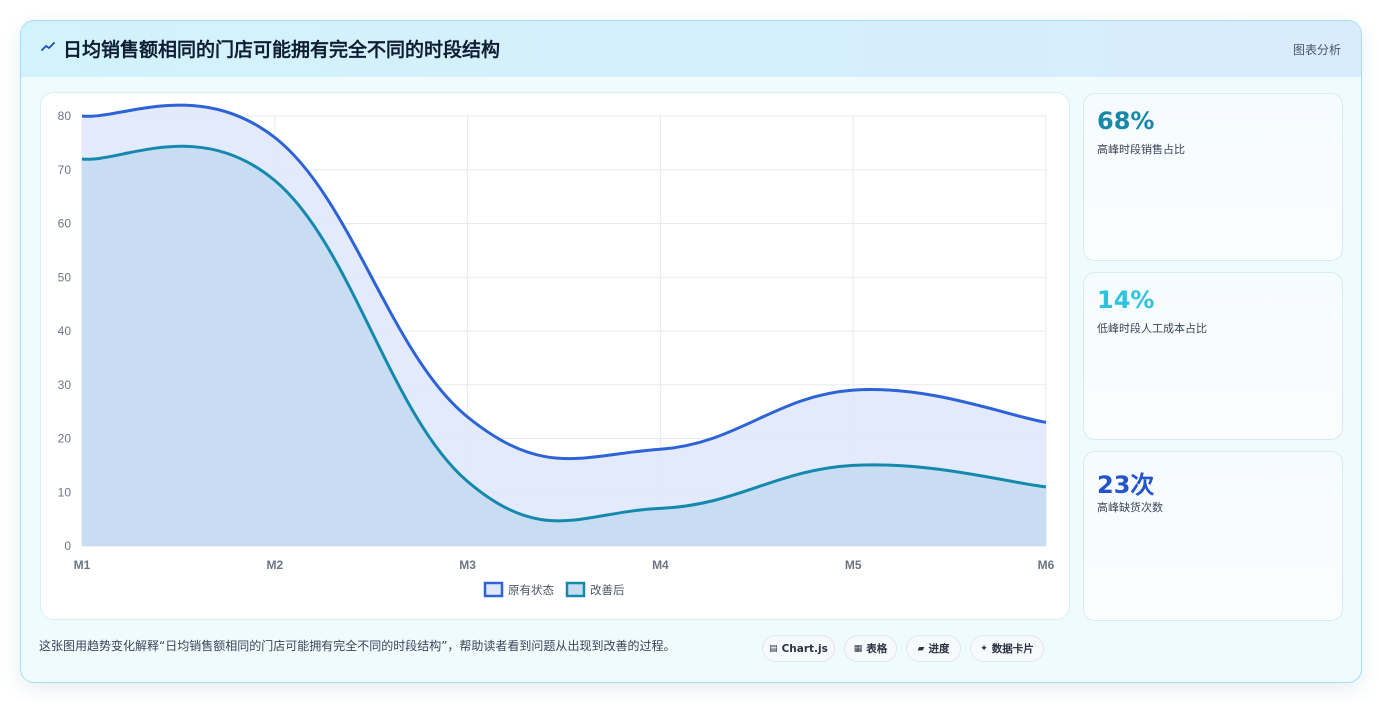  Describe the element at coordinates (1046, 565) in the screenshot. I see `x-tick-label: M6` at that location.